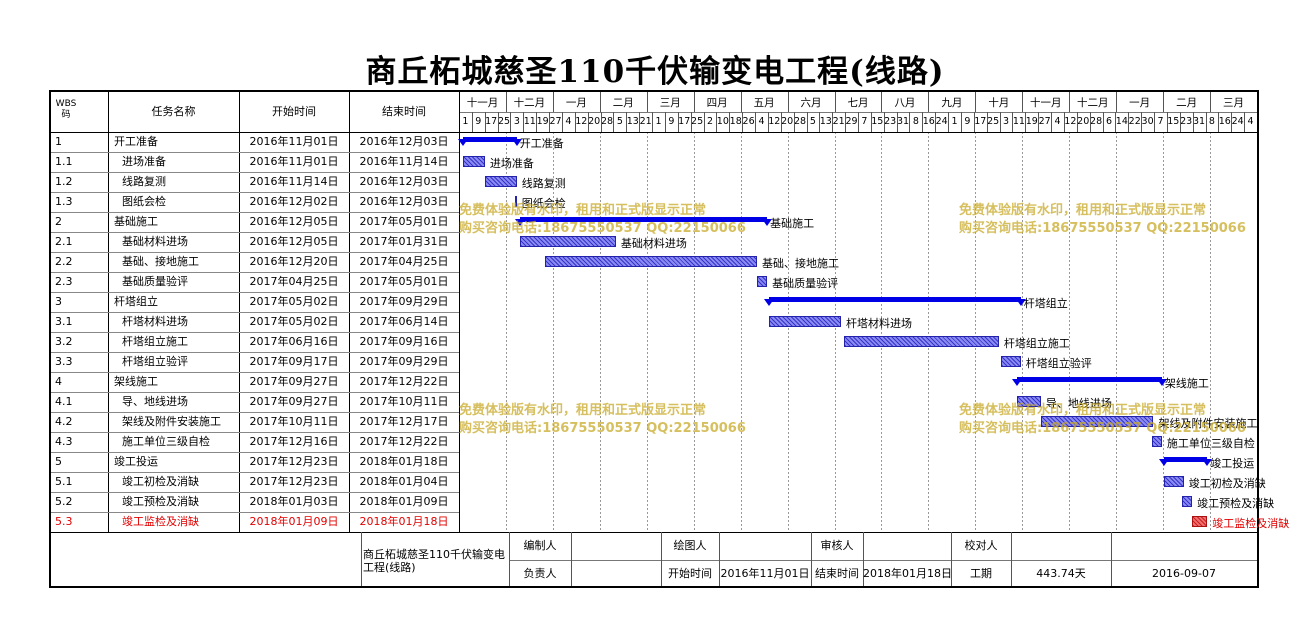 This screenshot has height=637, width=1310. What do you see at coordinates (294, 361) in the screenshot?
I see `start-date-cell: 2017年09月17日` at bounding box center [294, 361].